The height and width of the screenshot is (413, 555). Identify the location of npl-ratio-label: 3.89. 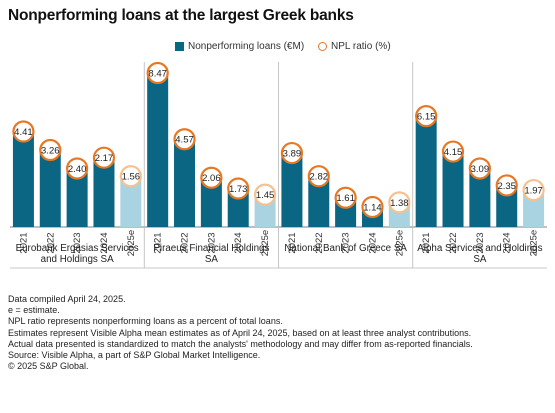
(292, 153).